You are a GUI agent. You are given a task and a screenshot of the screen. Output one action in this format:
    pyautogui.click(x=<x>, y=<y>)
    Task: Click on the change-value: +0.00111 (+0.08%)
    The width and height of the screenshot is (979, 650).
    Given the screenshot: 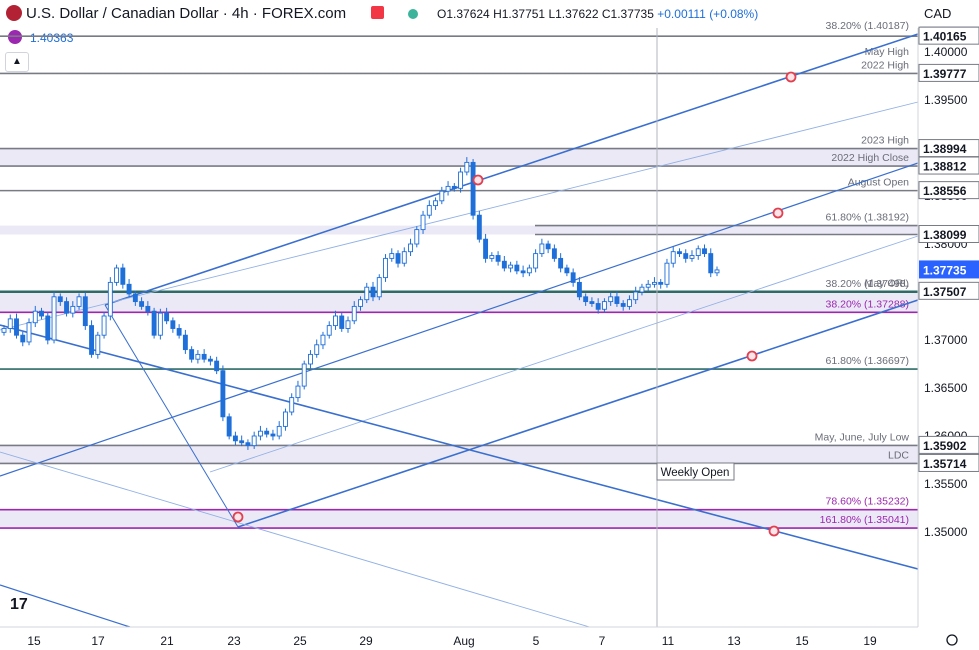 What is the action you would take?
    pyautogui.click(x=708, y=14)
    